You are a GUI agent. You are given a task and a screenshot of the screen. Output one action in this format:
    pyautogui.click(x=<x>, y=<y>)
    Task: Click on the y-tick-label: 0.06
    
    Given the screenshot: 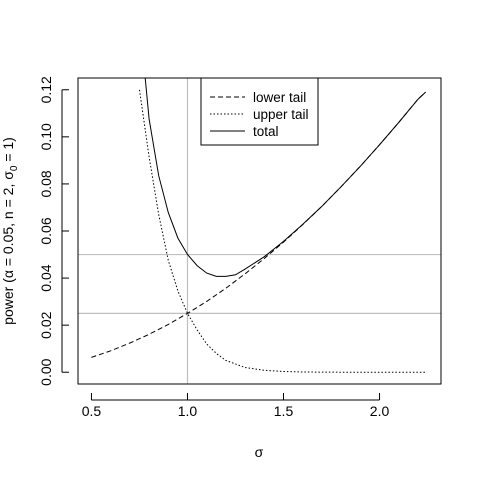 What is the action you would take?
    pyautogui.click(x=46, y=230)
    